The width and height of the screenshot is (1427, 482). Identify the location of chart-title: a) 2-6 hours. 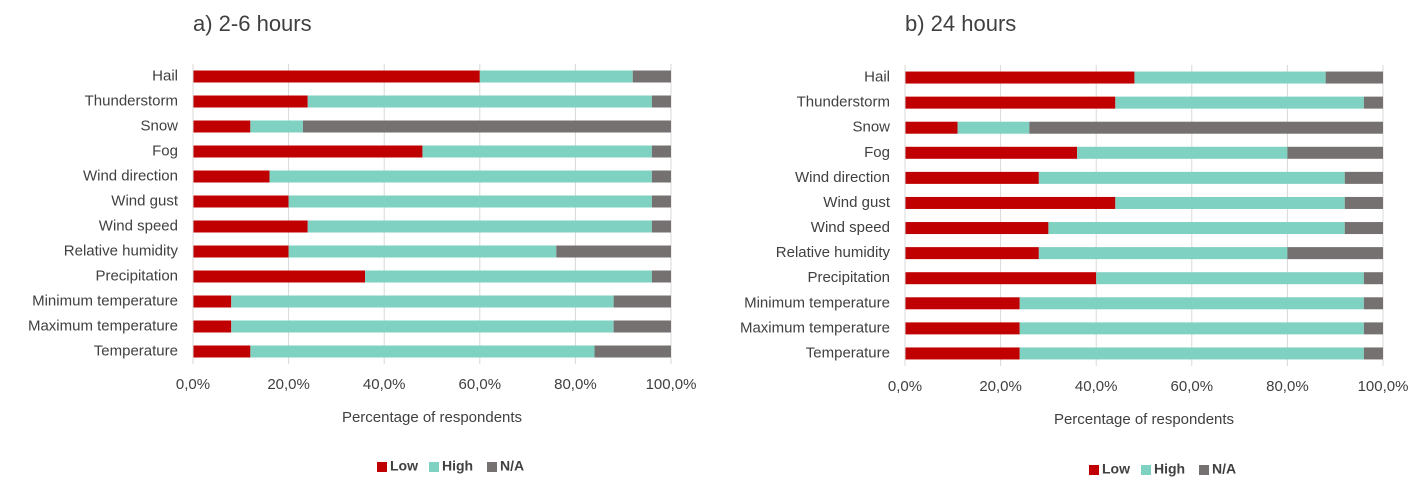
(252, 23).